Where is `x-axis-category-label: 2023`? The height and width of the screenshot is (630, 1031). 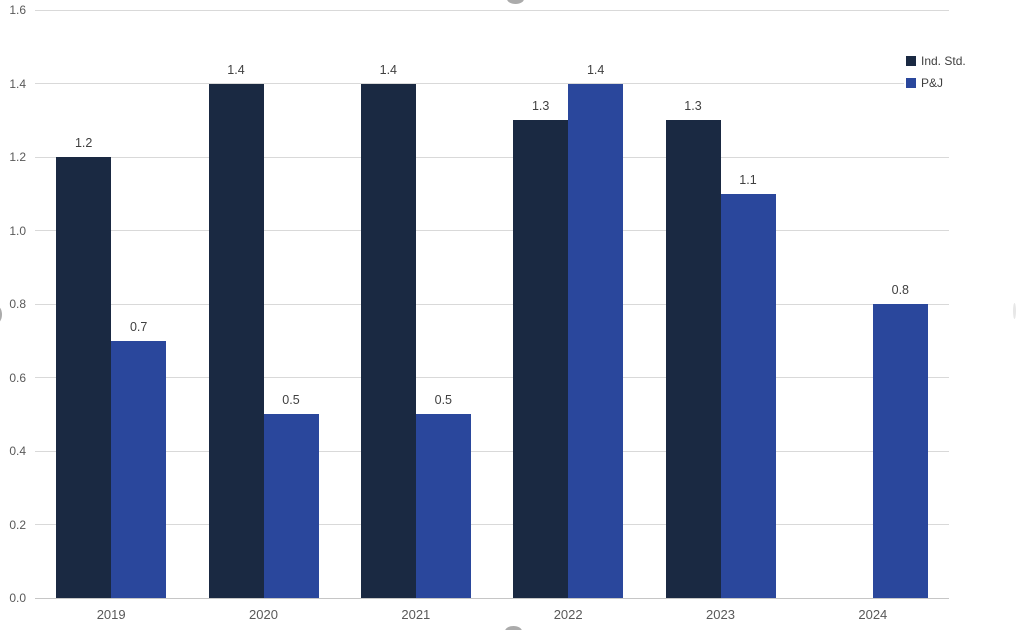 x-axis-category-label: 2023 is located at coordinates (720, 614).